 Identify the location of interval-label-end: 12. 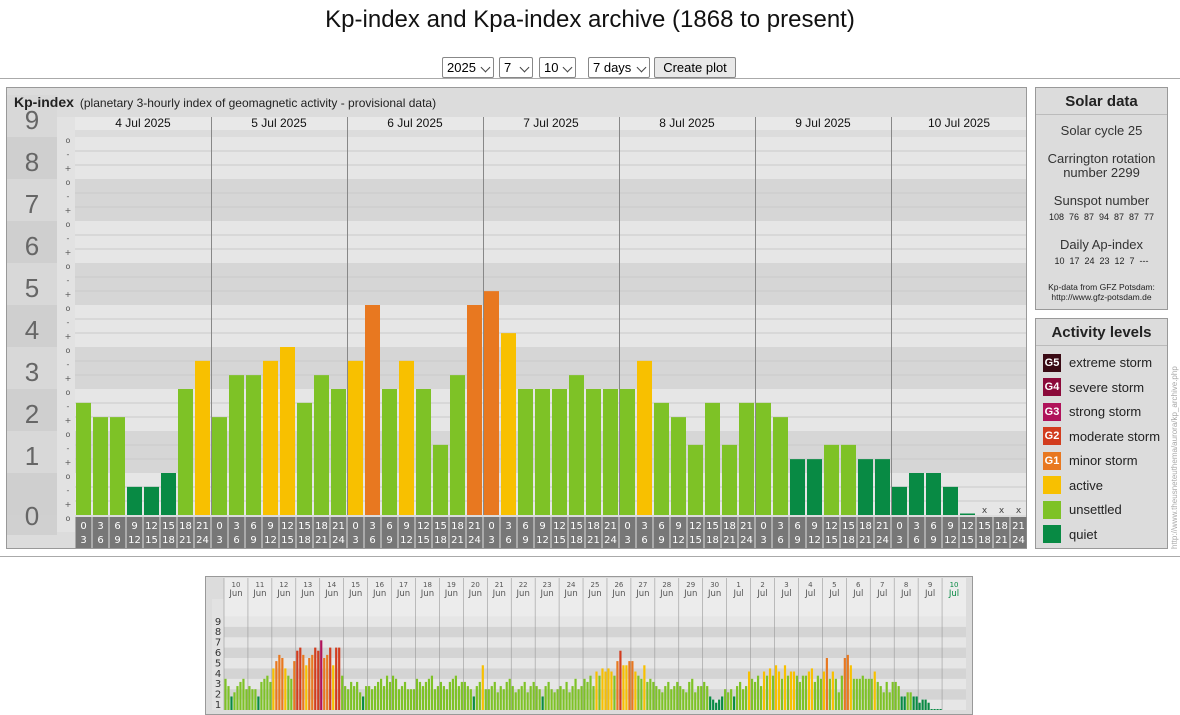
(814, 540).